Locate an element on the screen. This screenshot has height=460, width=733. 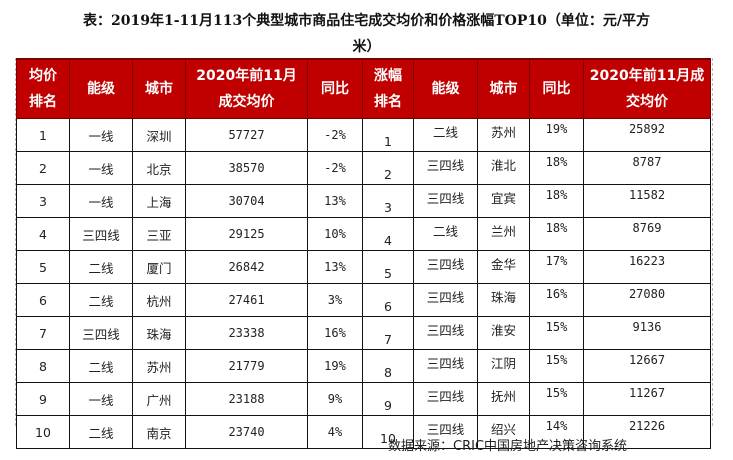
header-growth-rank: 涨幅 排名 is located at coordinates (388, 88).